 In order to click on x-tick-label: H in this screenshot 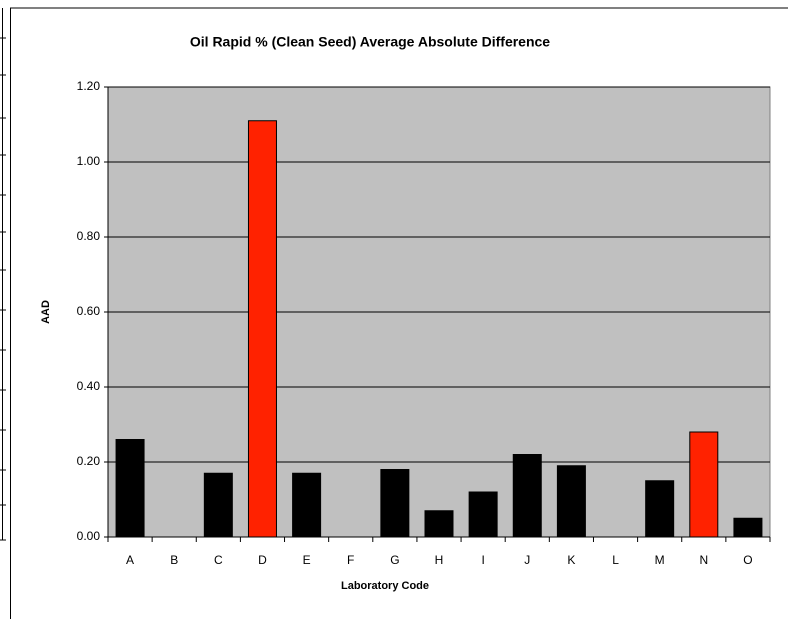, I will do `click(439, 560)`.